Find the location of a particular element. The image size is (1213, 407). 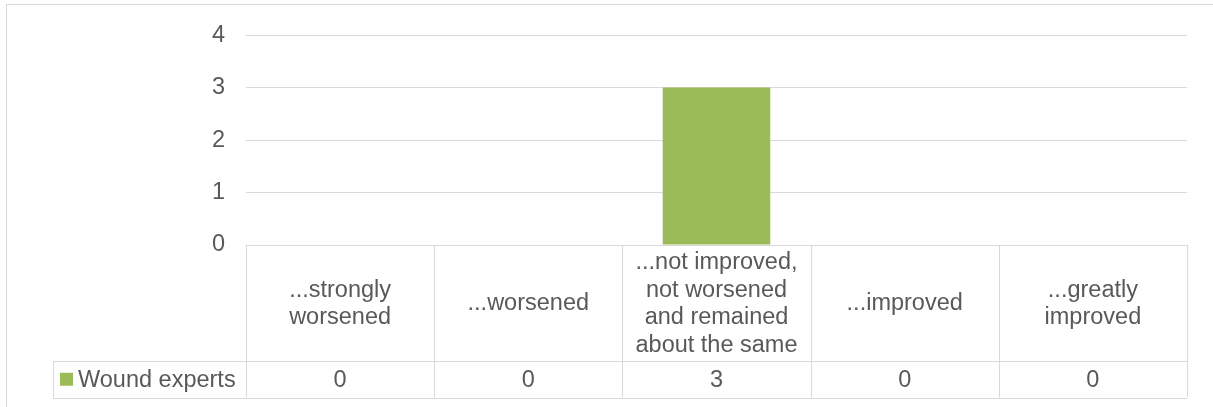

x-tick-label: ...strongly worsened is located at coordinates (340, 302).